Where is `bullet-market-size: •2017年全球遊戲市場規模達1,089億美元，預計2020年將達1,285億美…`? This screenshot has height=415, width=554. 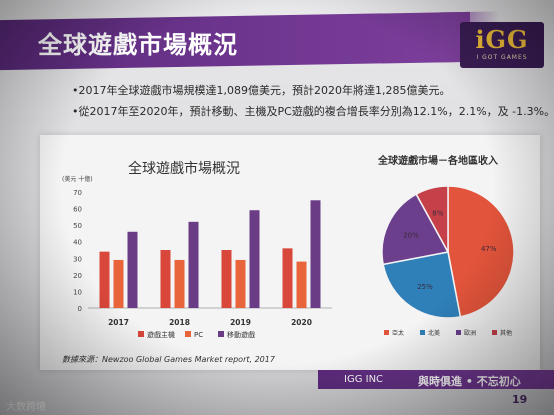 bullet-market-size: •2017年全球遊戲市場規模達1,089億美元，預計2020年將達1,285億美… is located at coordinates (261, 90).